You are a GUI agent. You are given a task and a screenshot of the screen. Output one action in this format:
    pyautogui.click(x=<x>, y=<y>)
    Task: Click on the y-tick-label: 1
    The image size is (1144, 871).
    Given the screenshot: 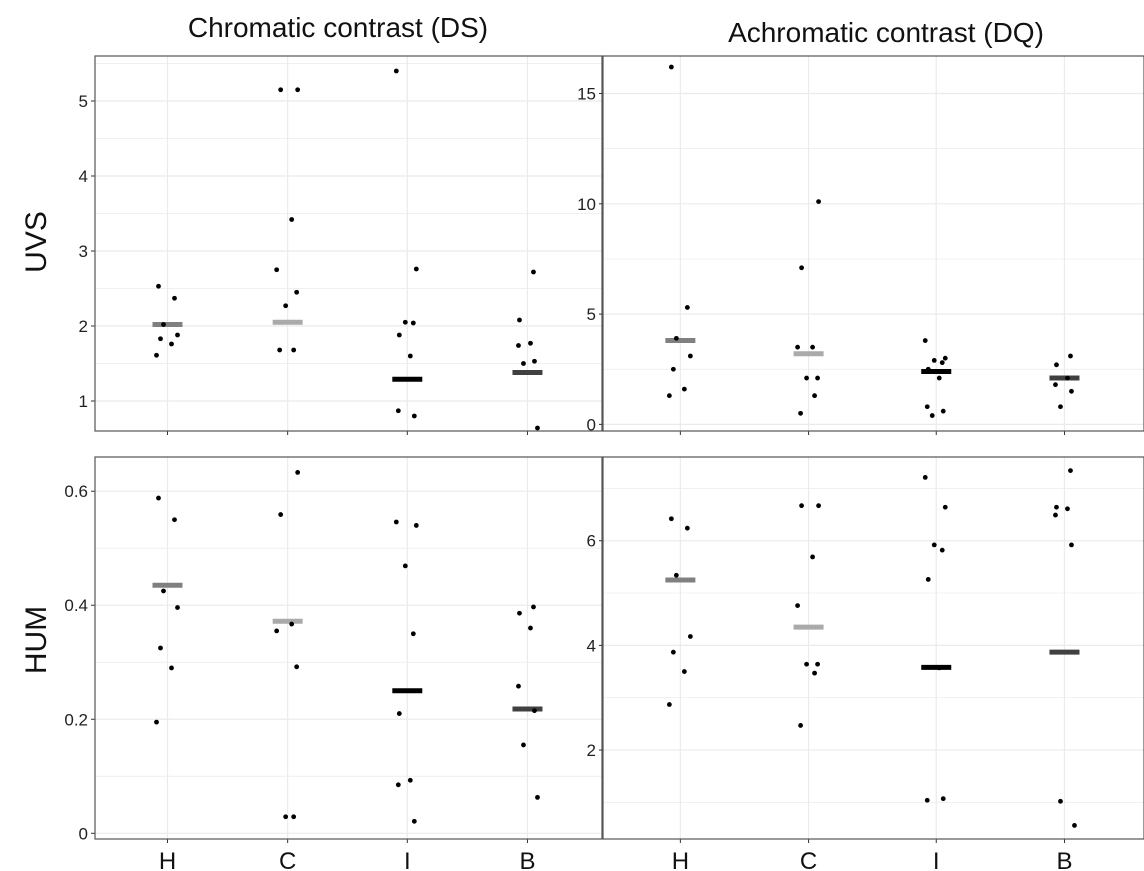 What is the action you would take?
    pyautogui.click(x=83, y=401)
    